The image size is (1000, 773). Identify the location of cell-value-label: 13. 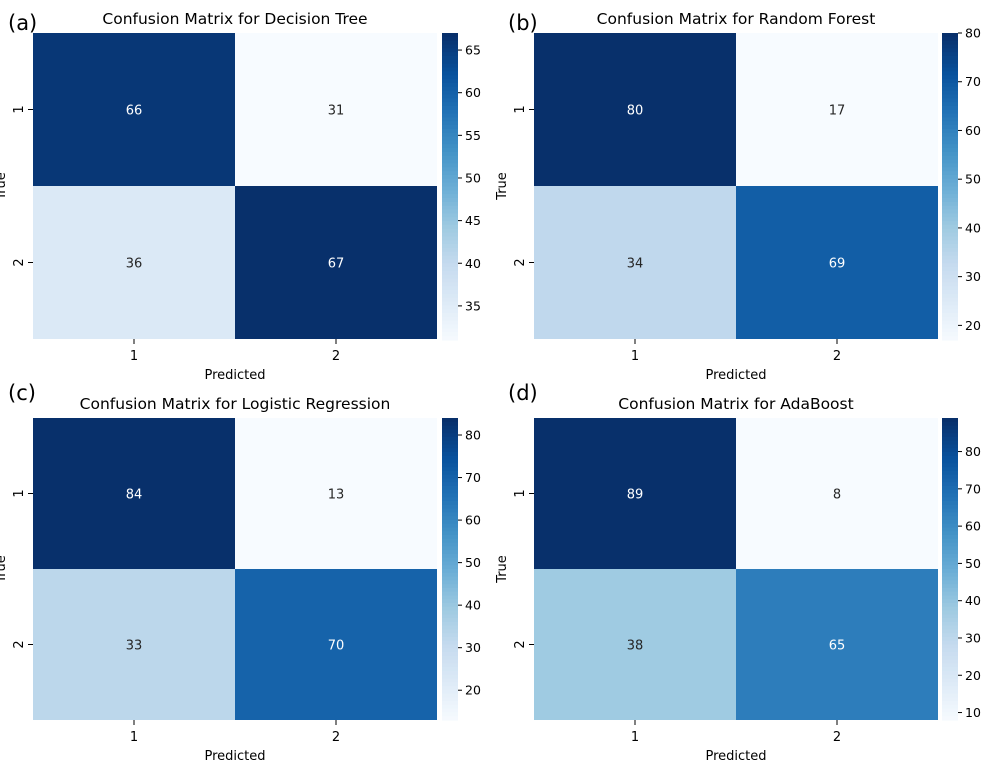
(336, 495).